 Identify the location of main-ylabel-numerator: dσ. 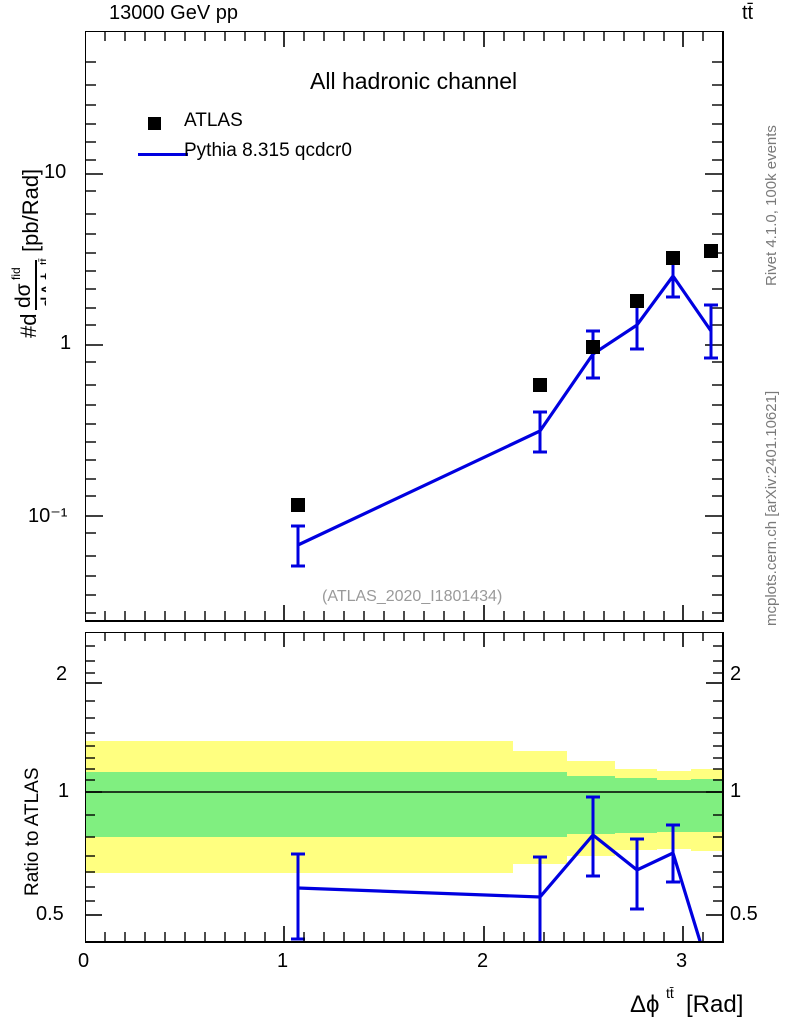
(23, 295).